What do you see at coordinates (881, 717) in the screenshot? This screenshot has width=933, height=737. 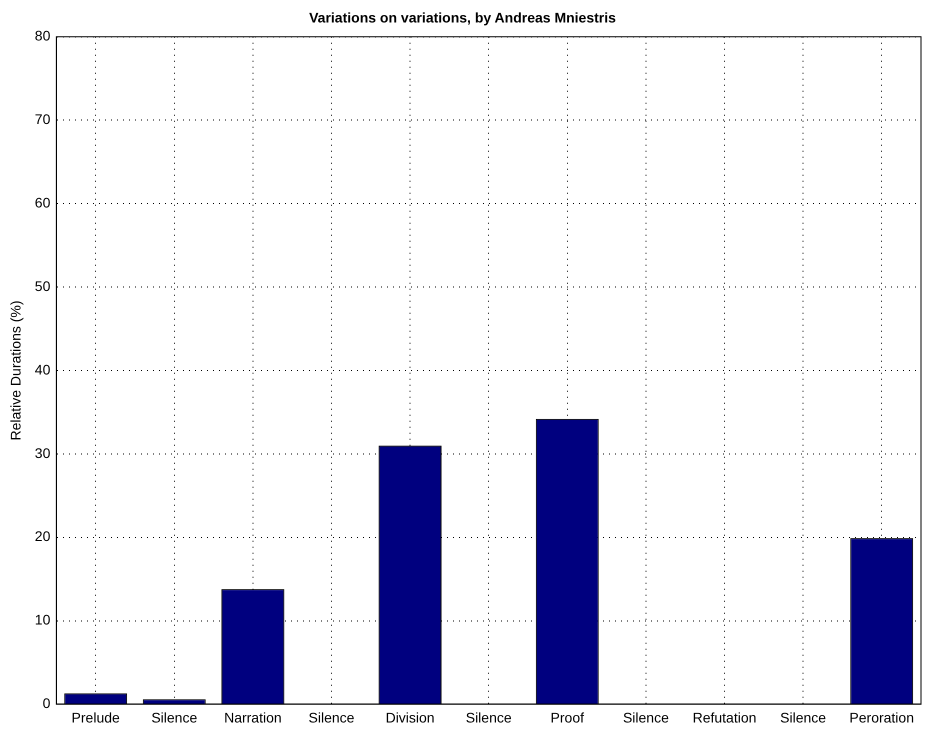 I see `x-tick-label: Peroration` at bounding box center [881, 717].